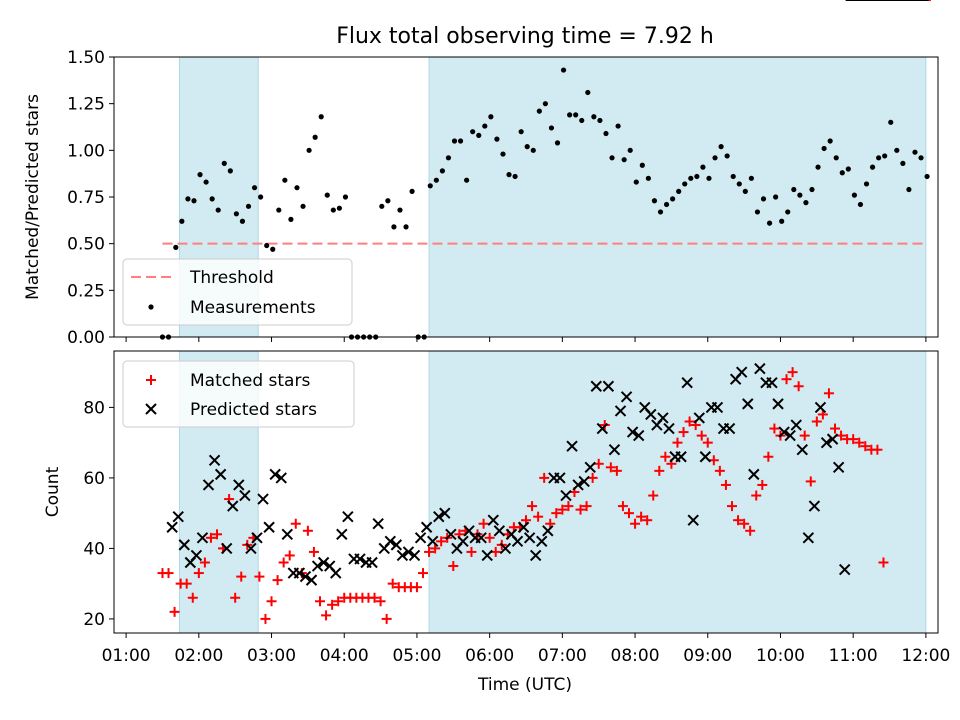 Image resolution: width=960 pixels, height=720 pixels. What do you see at coordinates (198, 656) in the screenshot?
I see `x-tick-label: 02:00` at bounding box center [198, 656].